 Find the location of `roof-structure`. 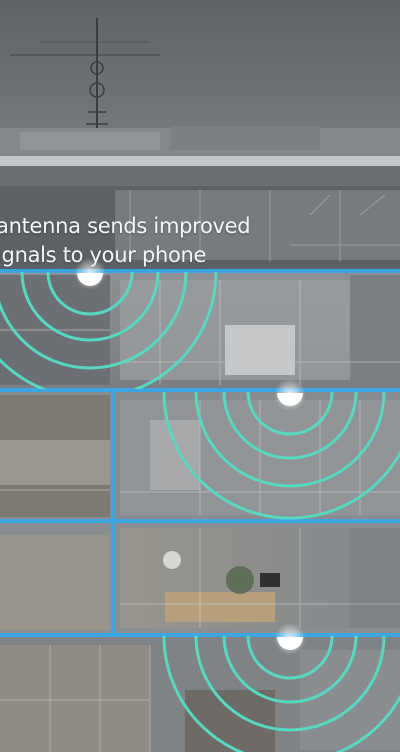

roof-structure is located at coordinates (200, 156).